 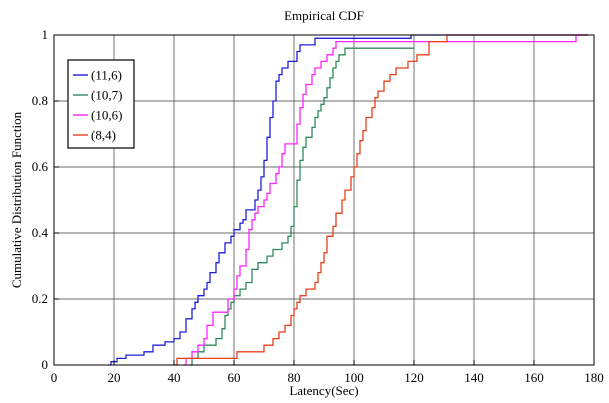 I want to click on x-tick-label: 180, so click(x=594, y=377).